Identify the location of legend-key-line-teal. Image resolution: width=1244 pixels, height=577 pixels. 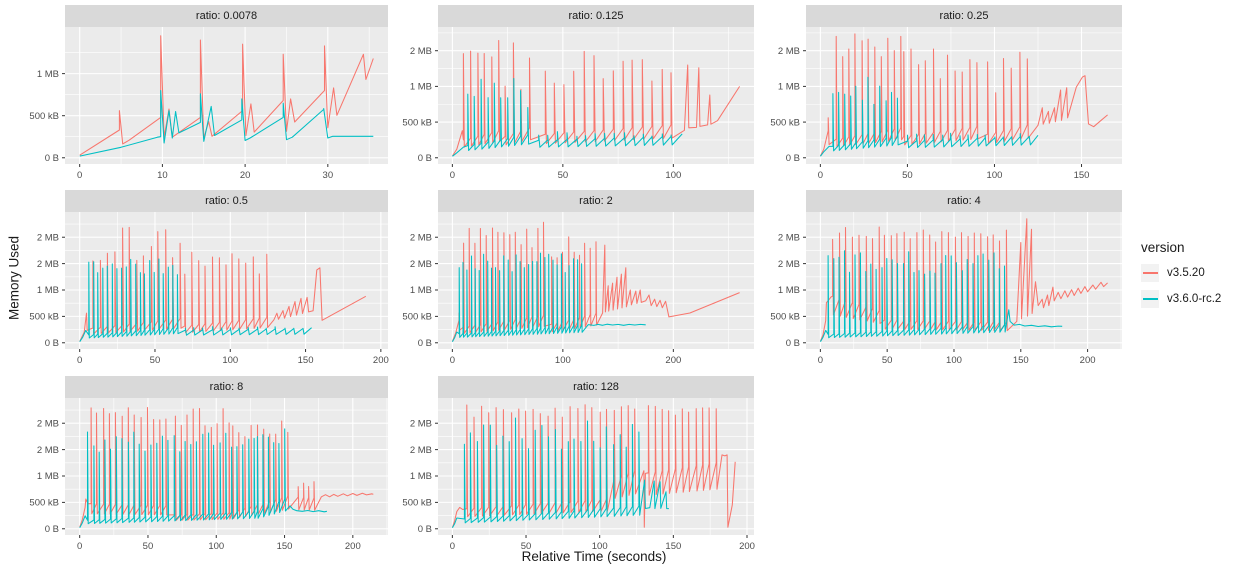
(1150, 299).